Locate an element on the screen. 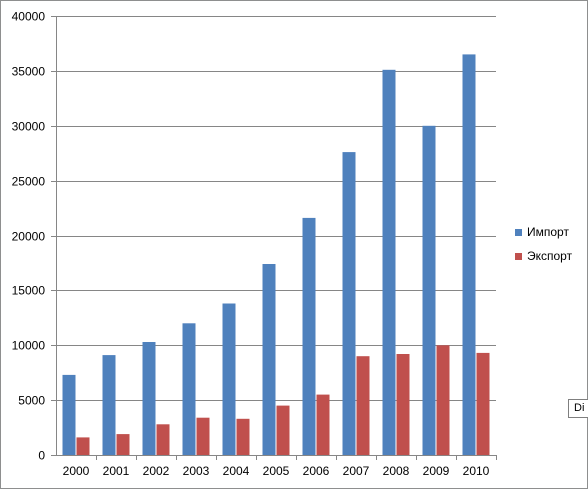 The image size is (588, 489). x-tick-label: 2000 is located at coordinates (76, 471).